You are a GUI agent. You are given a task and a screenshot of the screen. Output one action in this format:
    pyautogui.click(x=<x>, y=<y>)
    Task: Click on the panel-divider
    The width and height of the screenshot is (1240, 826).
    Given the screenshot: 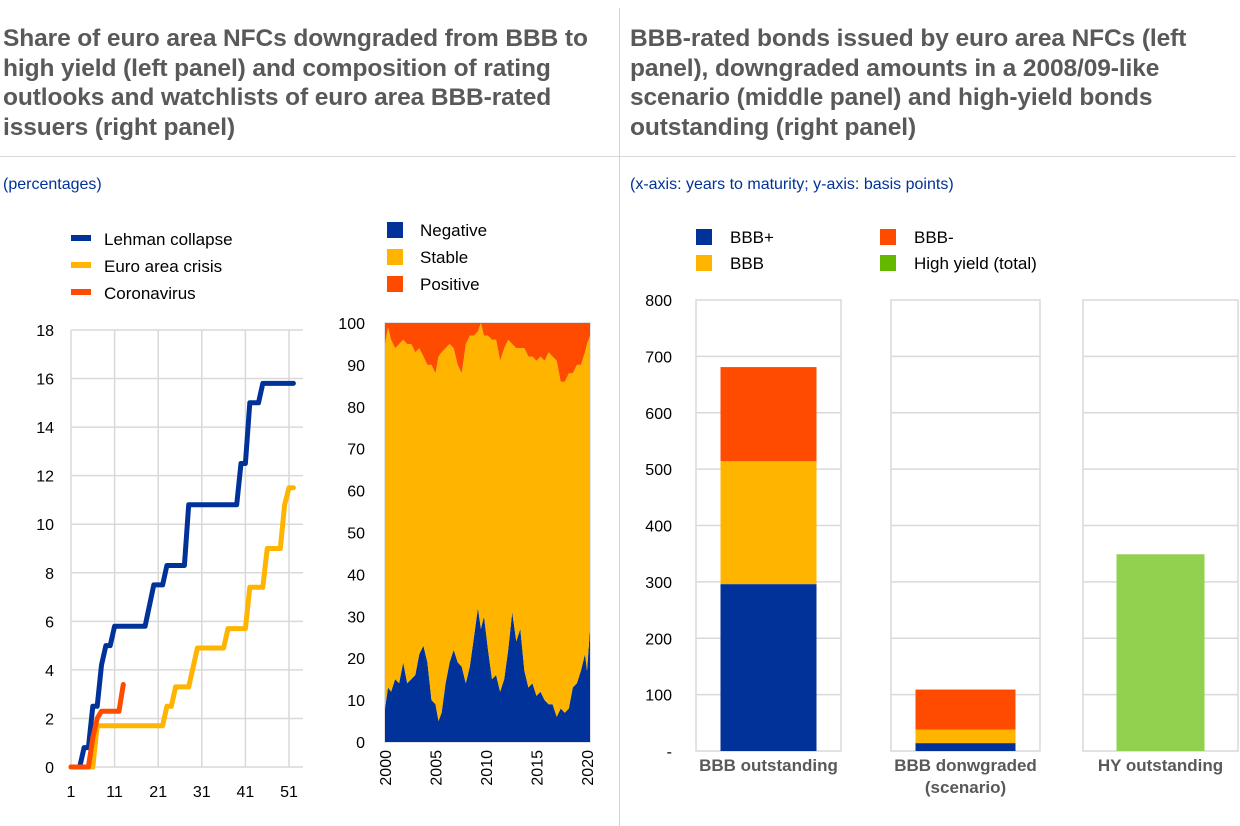 What is the action you would take?
    pyautogui.click(x=619, y=417)
    